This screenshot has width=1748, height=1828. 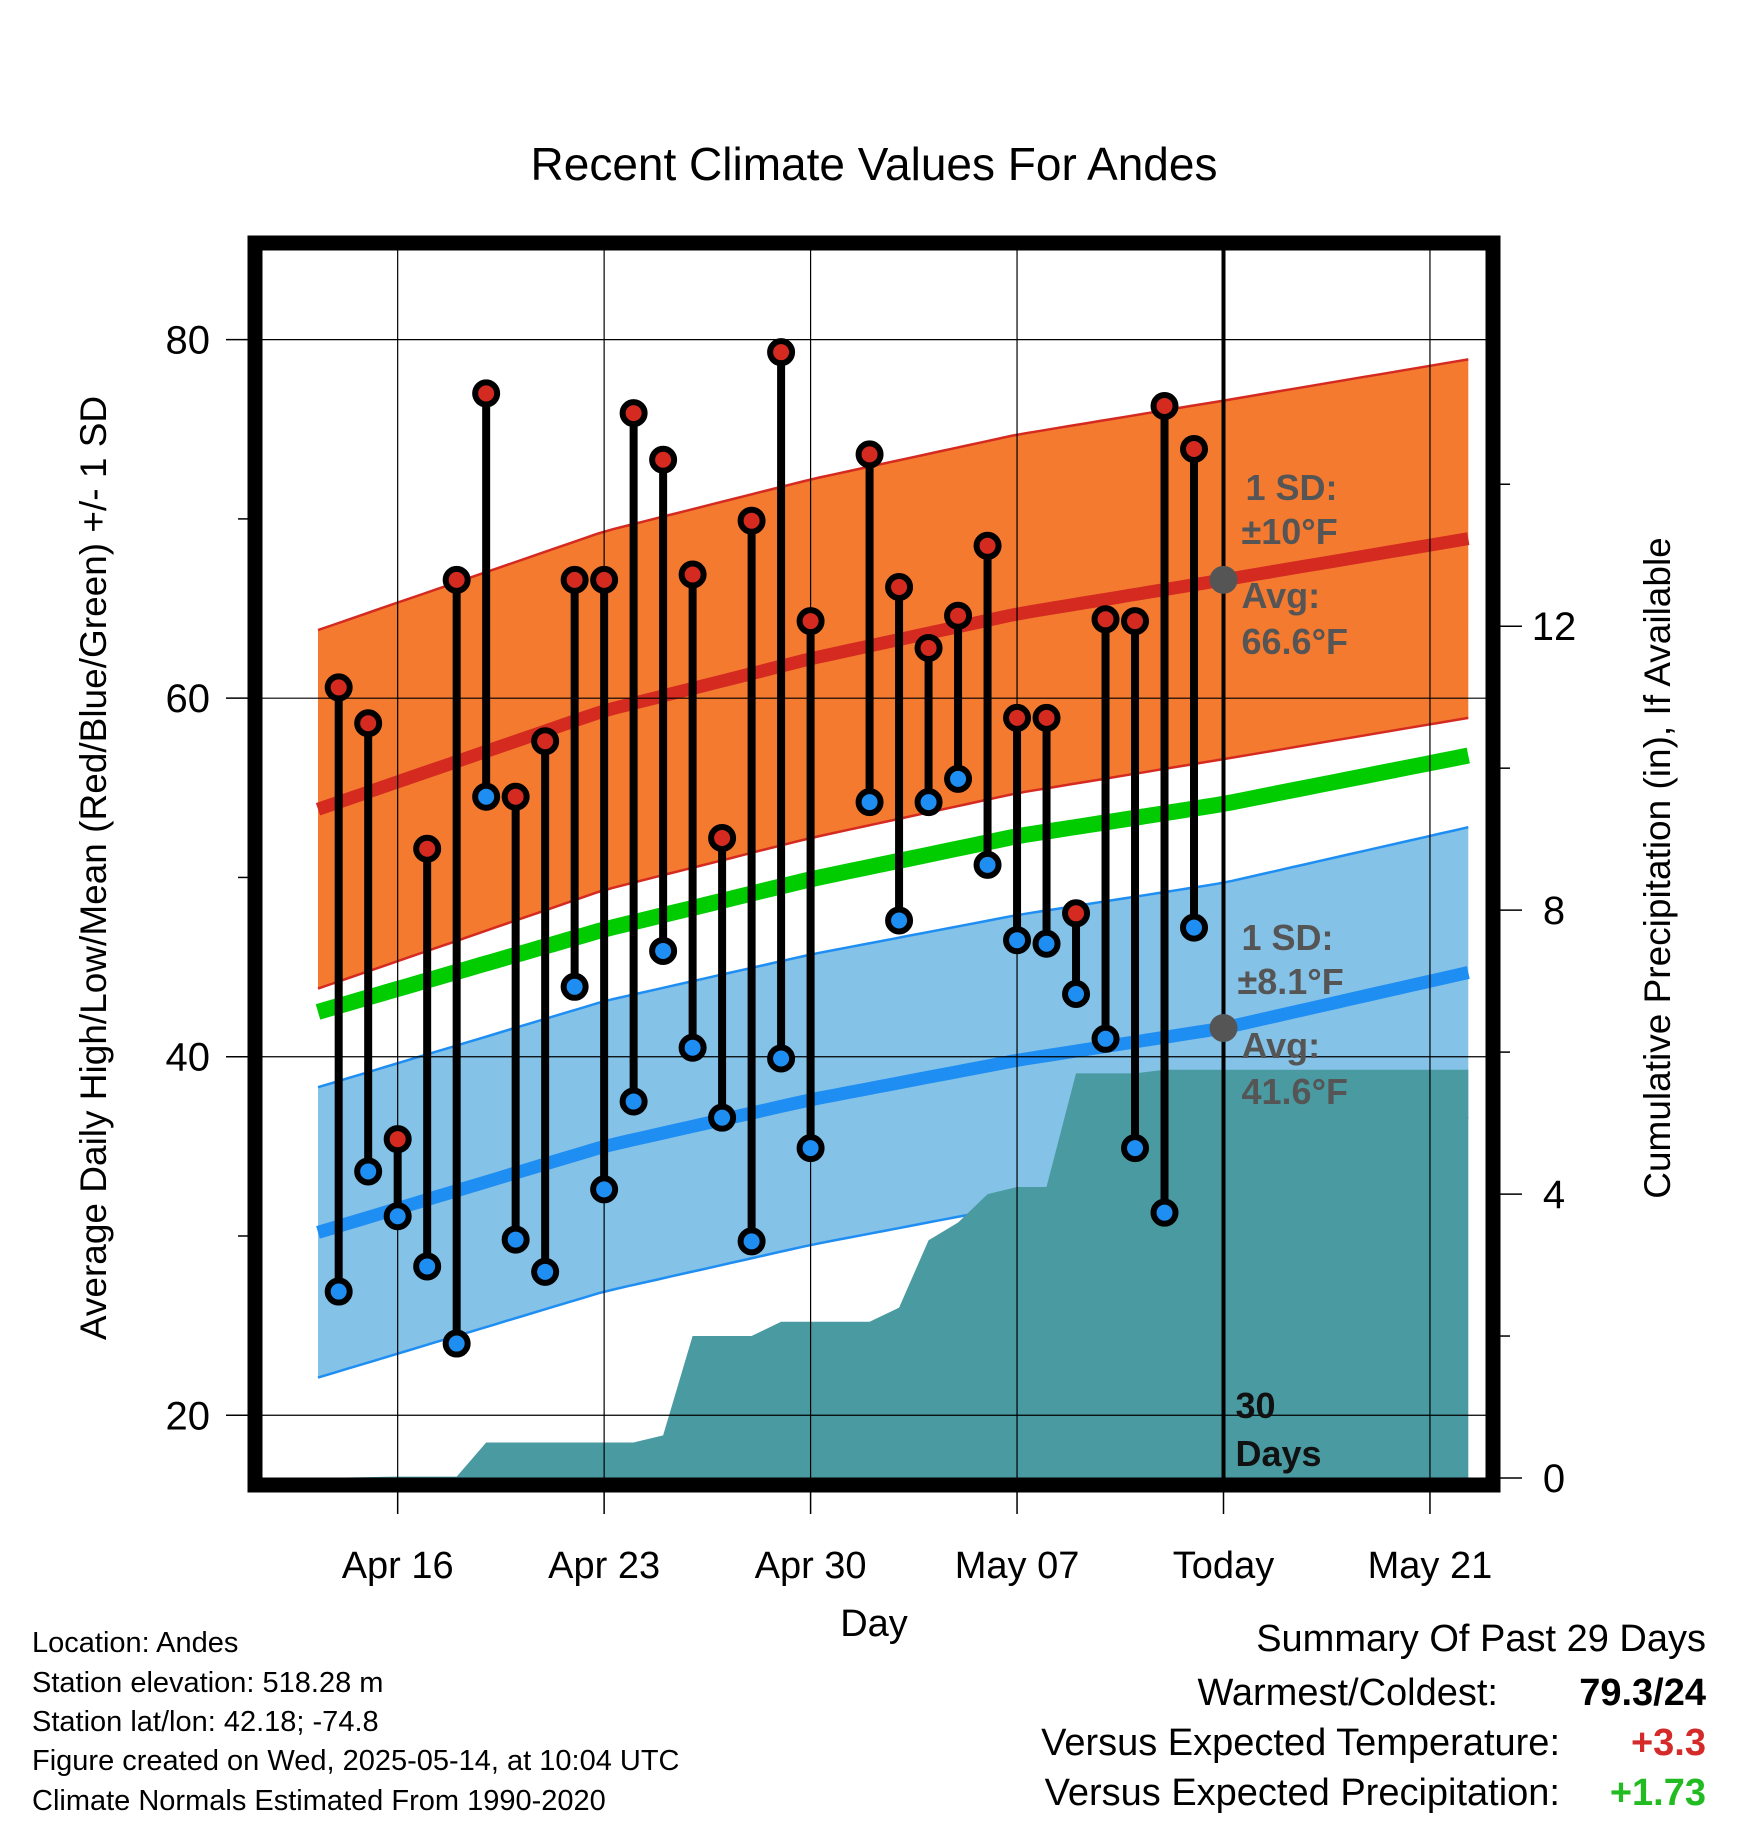 I want to click on low-mean-line, so click(x=893, y=1102).